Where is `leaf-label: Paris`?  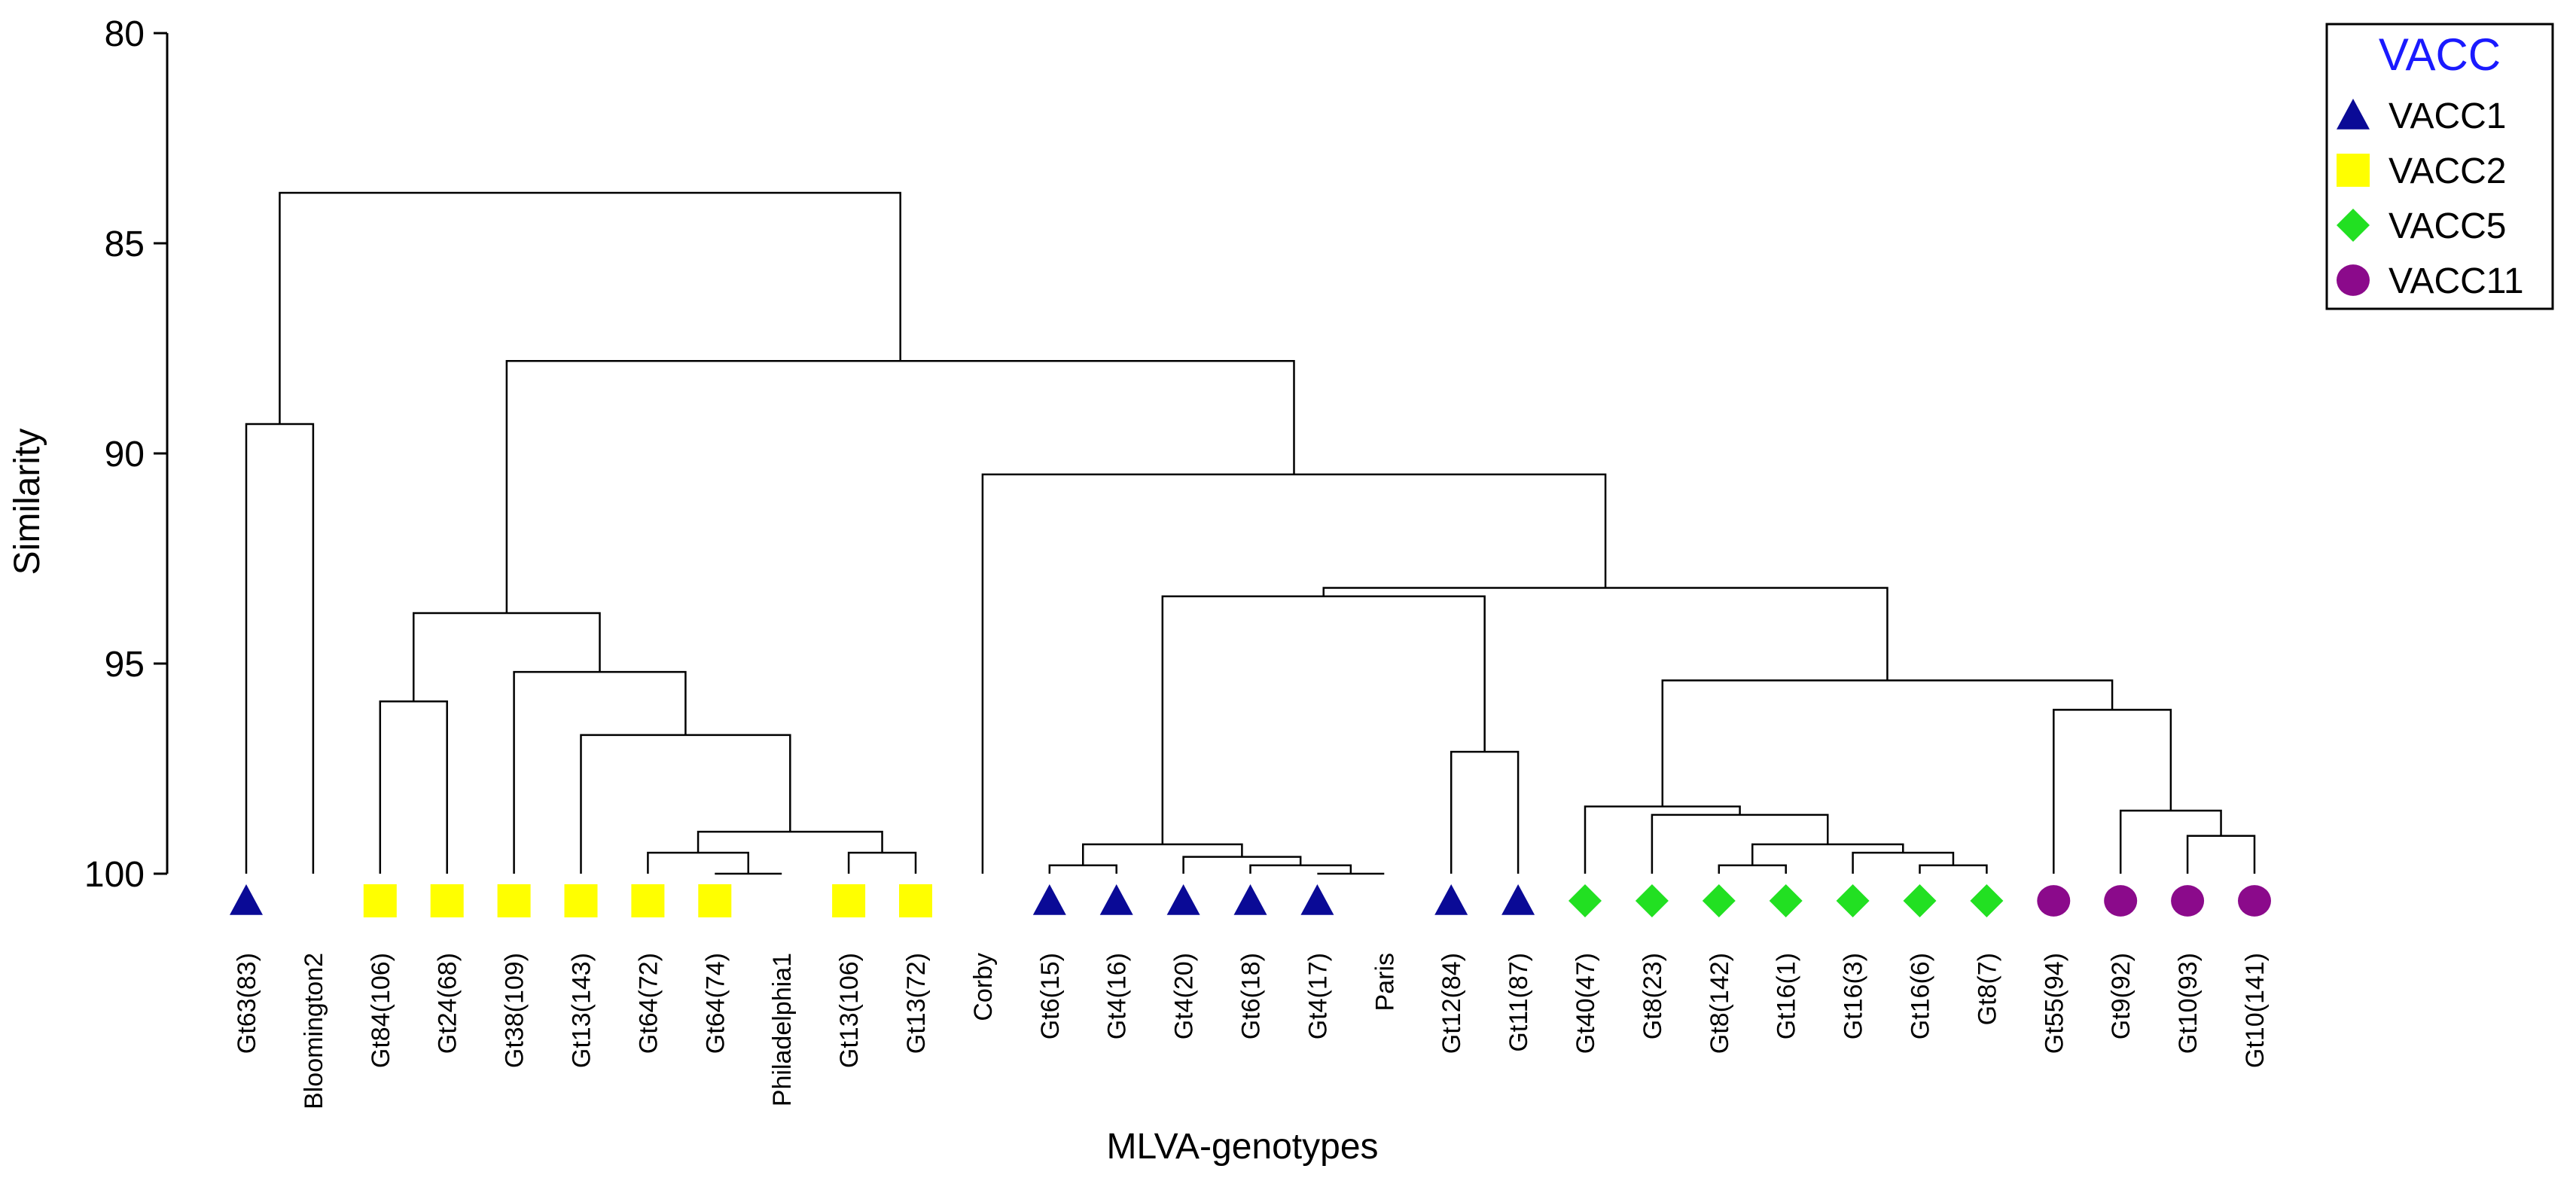 leaf-label: Paris is located at coordinates (1384, 982).